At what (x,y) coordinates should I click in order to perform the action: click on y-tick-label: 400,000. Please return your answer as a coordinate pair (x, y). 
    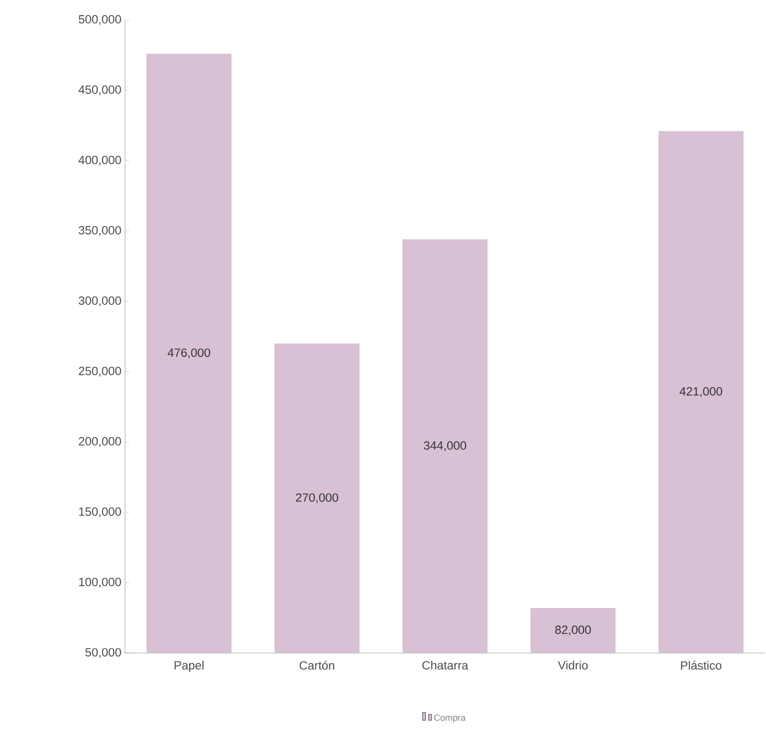
    Looking at the image, I should click on (100, 161).